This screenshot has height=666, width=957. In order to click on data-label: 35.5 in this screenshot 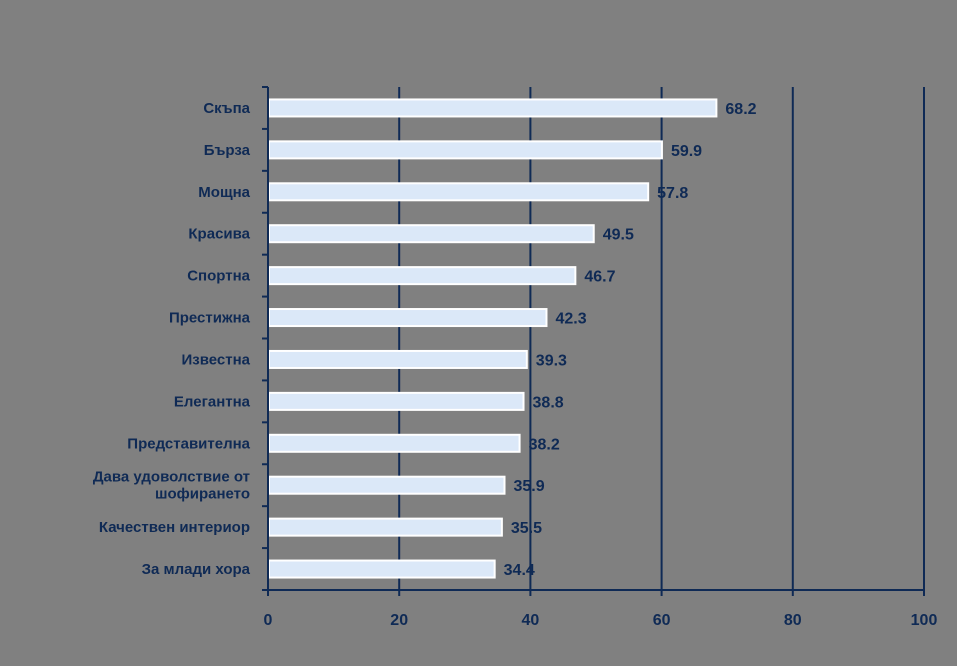, I will do `click(526, 528)`.